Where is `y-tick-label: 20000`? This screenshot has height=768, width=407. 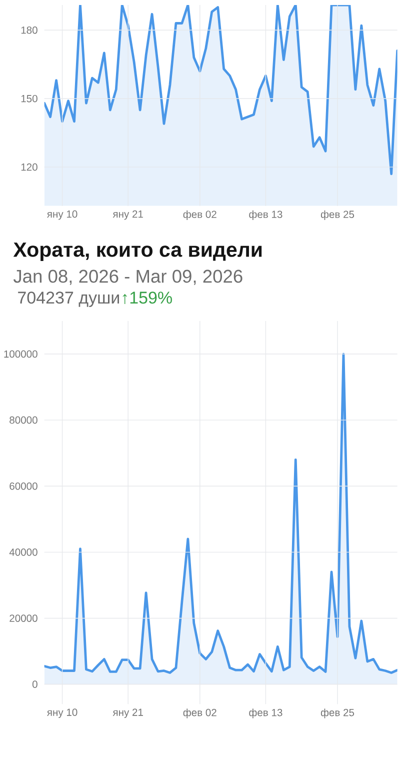 y-tick-label: 20000 is located at coordinates (24, 618).